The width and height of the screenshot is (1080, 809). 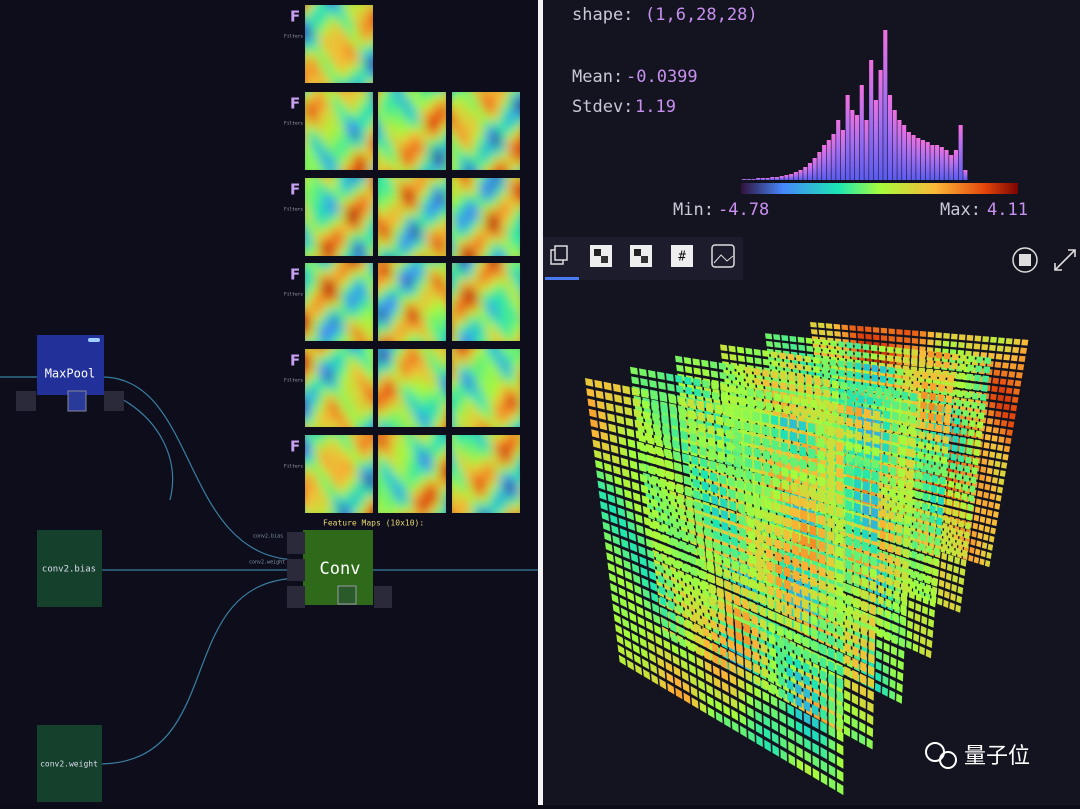 I want to click on stat-label: shape:, so click(x=602, y=15).